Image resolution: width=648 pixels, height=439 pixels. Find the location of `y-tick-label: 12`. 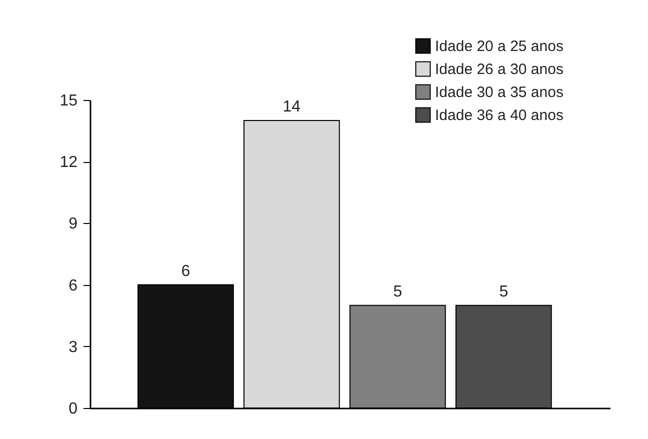

y-tick-label: 12 is located at coordinates (69, 163).